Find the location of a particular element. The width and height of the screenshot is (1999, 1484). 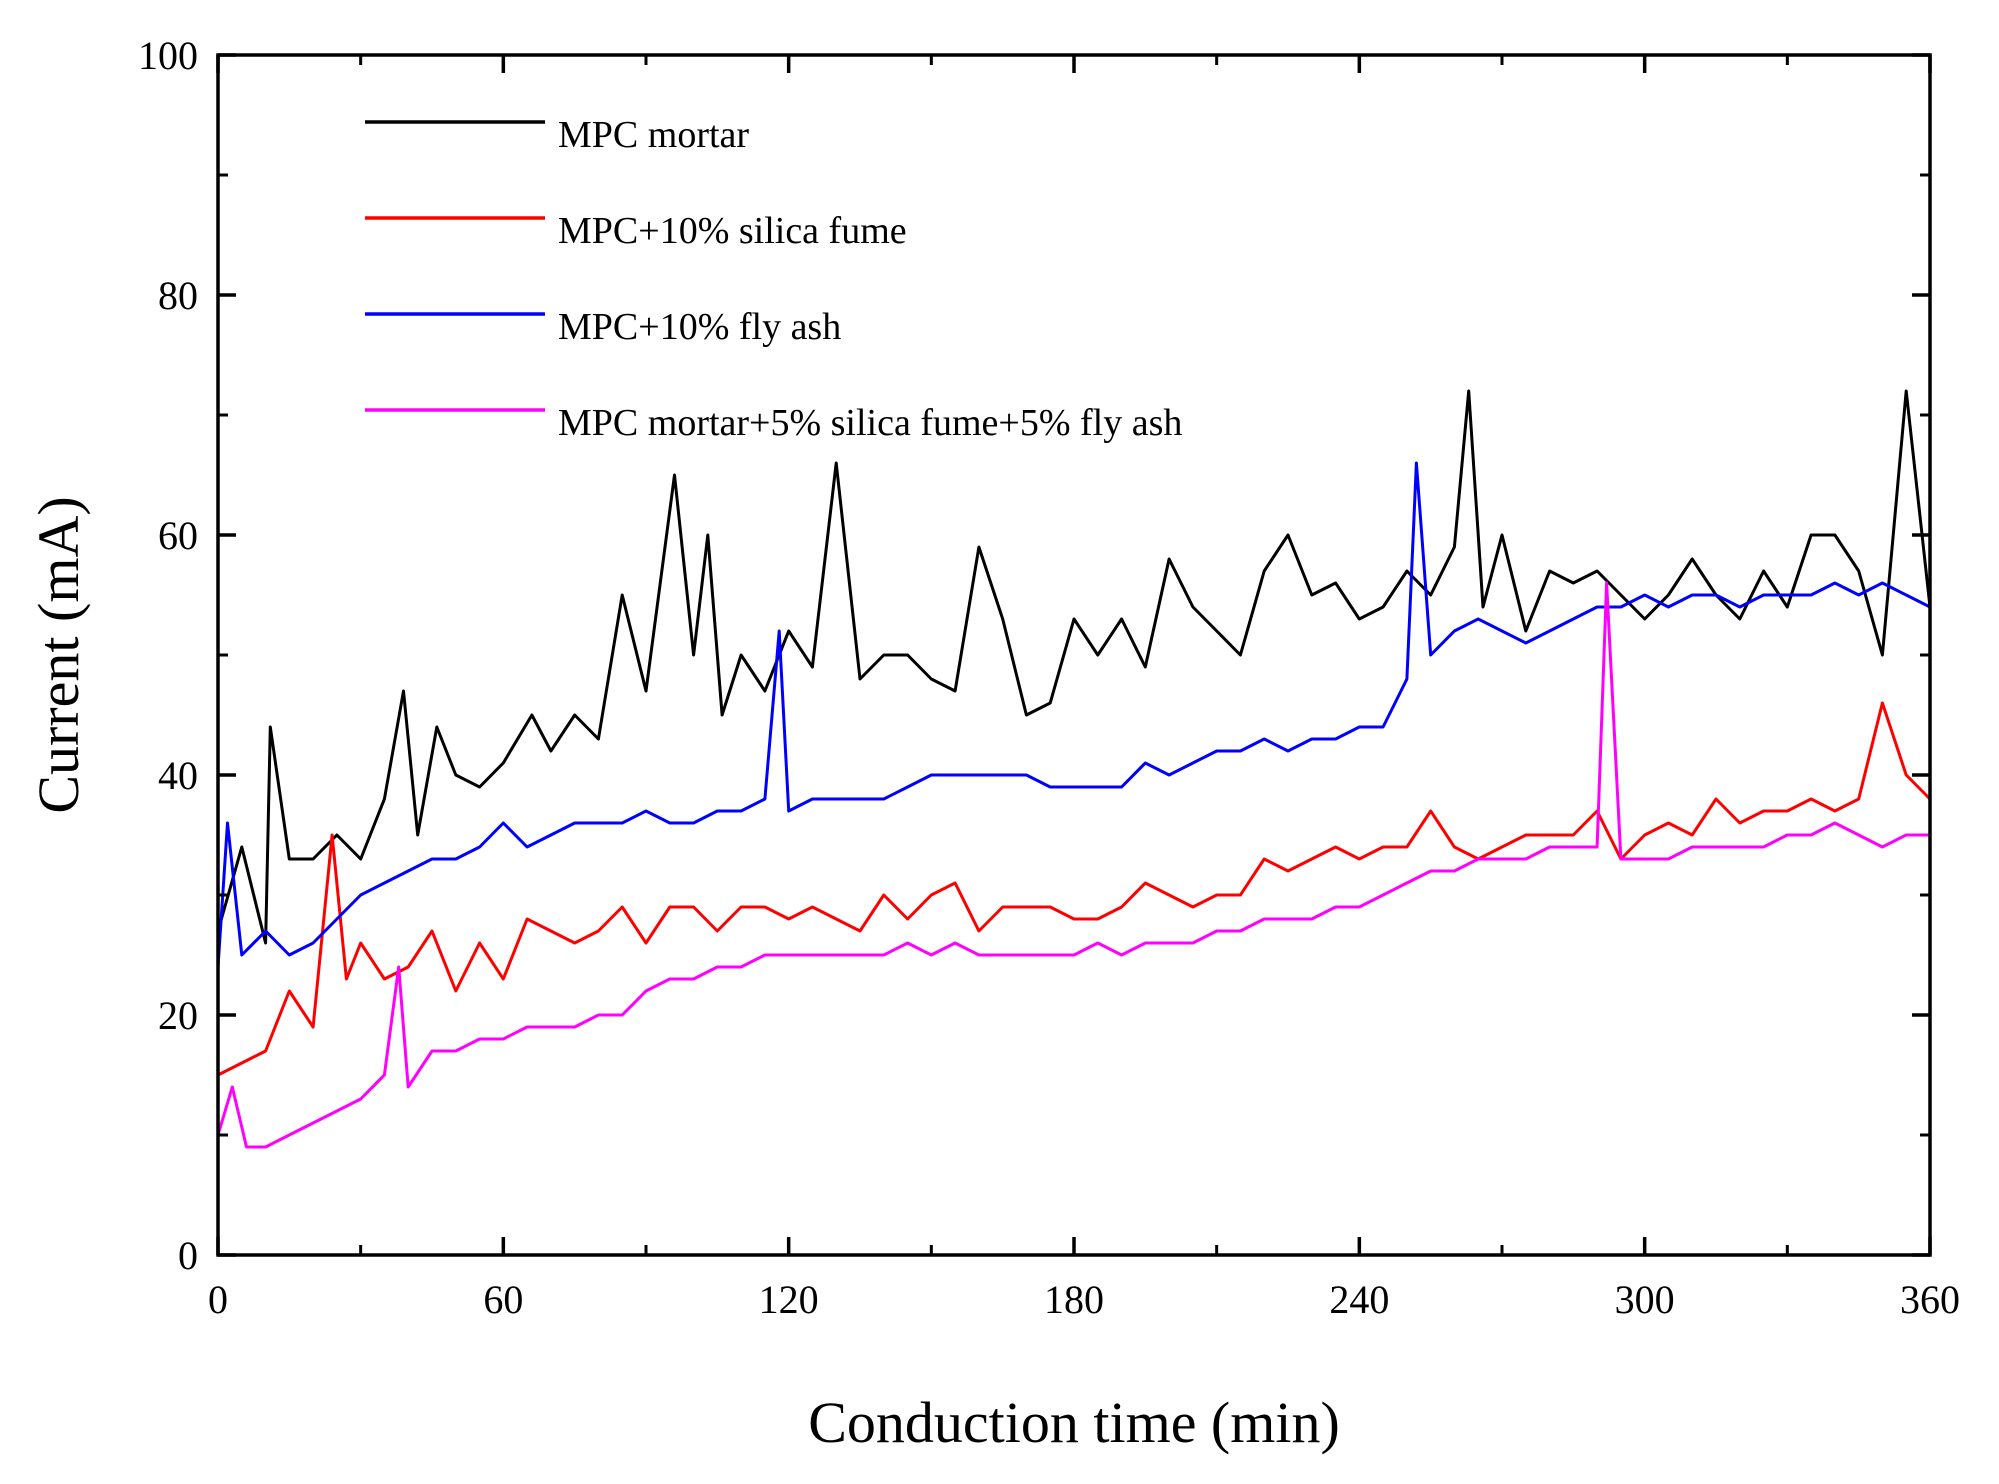

x-axis-title: Conduction time (min) is located at coordinates (1074, 1422).